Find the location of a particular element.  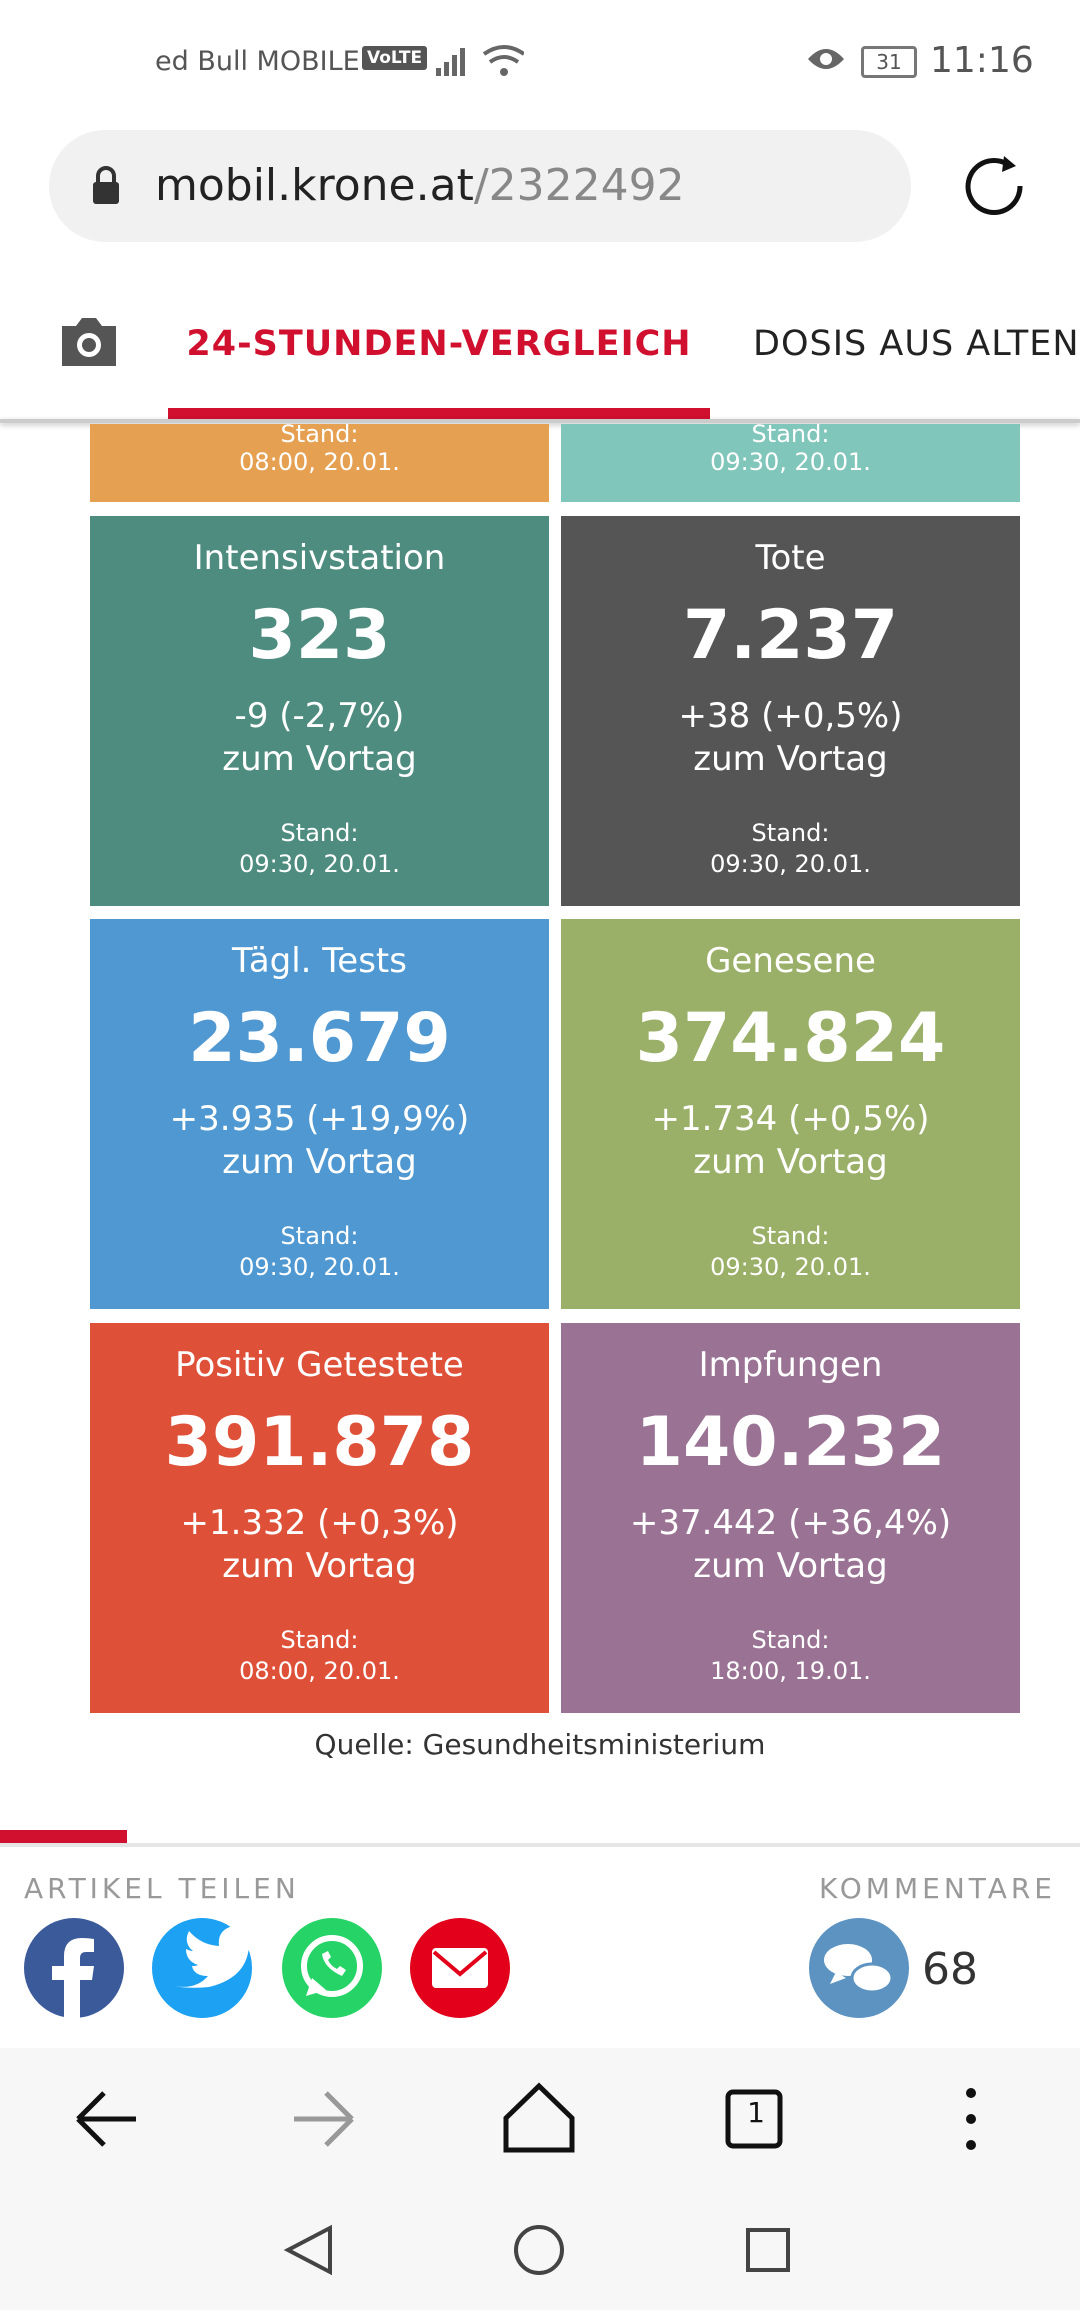

back-button is located at coordinates (106, 2119).